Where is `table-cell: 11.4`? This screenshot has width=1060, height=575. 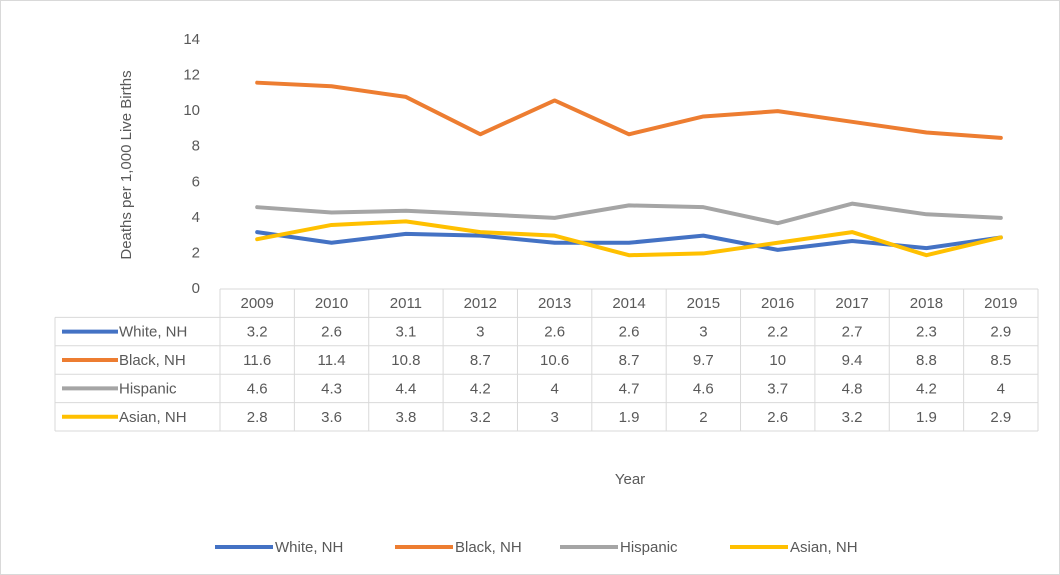
table-cell: 11.4 is located at coordinates (331, 360).